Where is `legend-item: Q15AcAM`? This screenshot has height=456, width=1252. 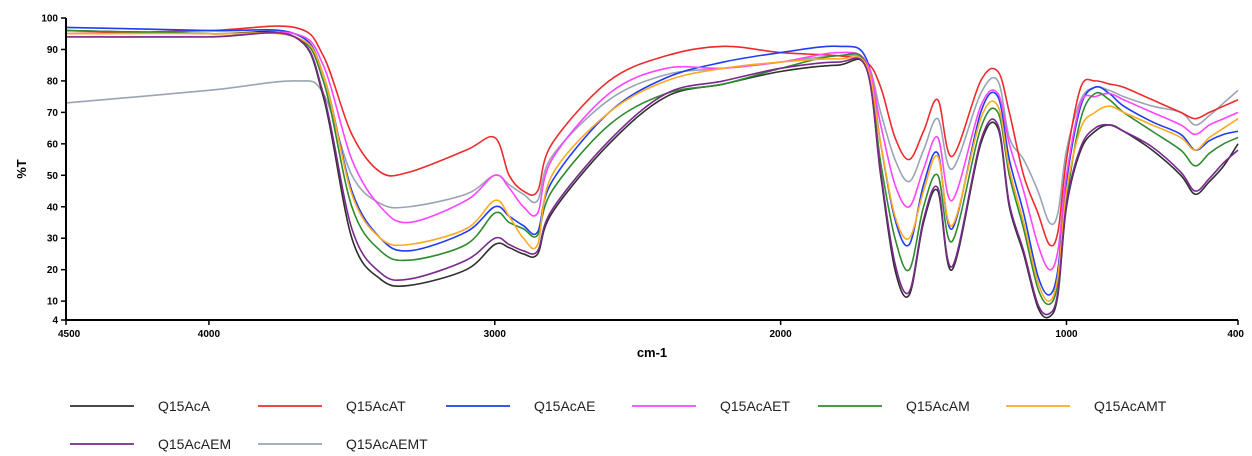 legend-item: Q15AcAM is located at coordinates (894, 406).